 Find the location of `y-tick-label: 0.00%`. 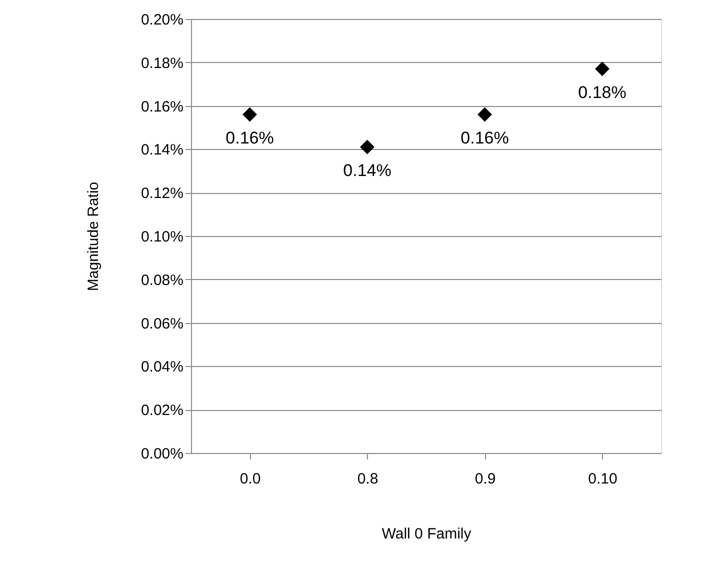

y-tick-label: 0.00% is located at coordinates (162, 454).